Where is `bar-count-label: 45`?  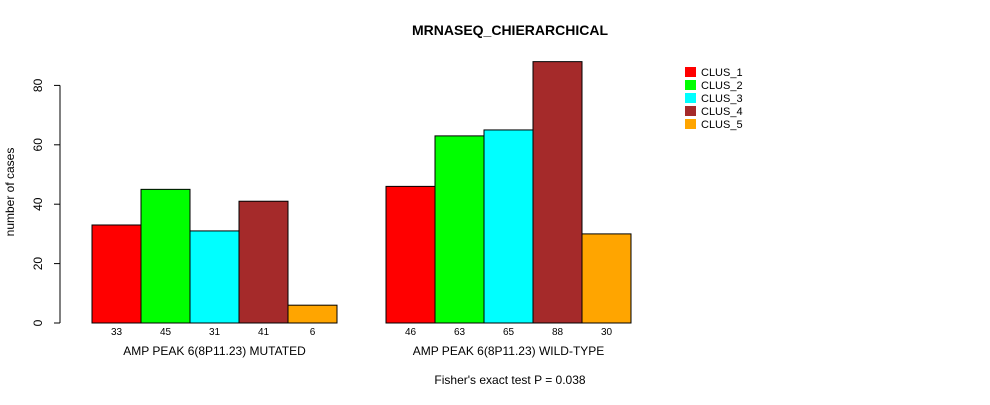 bar-count-label: 45 is located at coordinates (166, 332).